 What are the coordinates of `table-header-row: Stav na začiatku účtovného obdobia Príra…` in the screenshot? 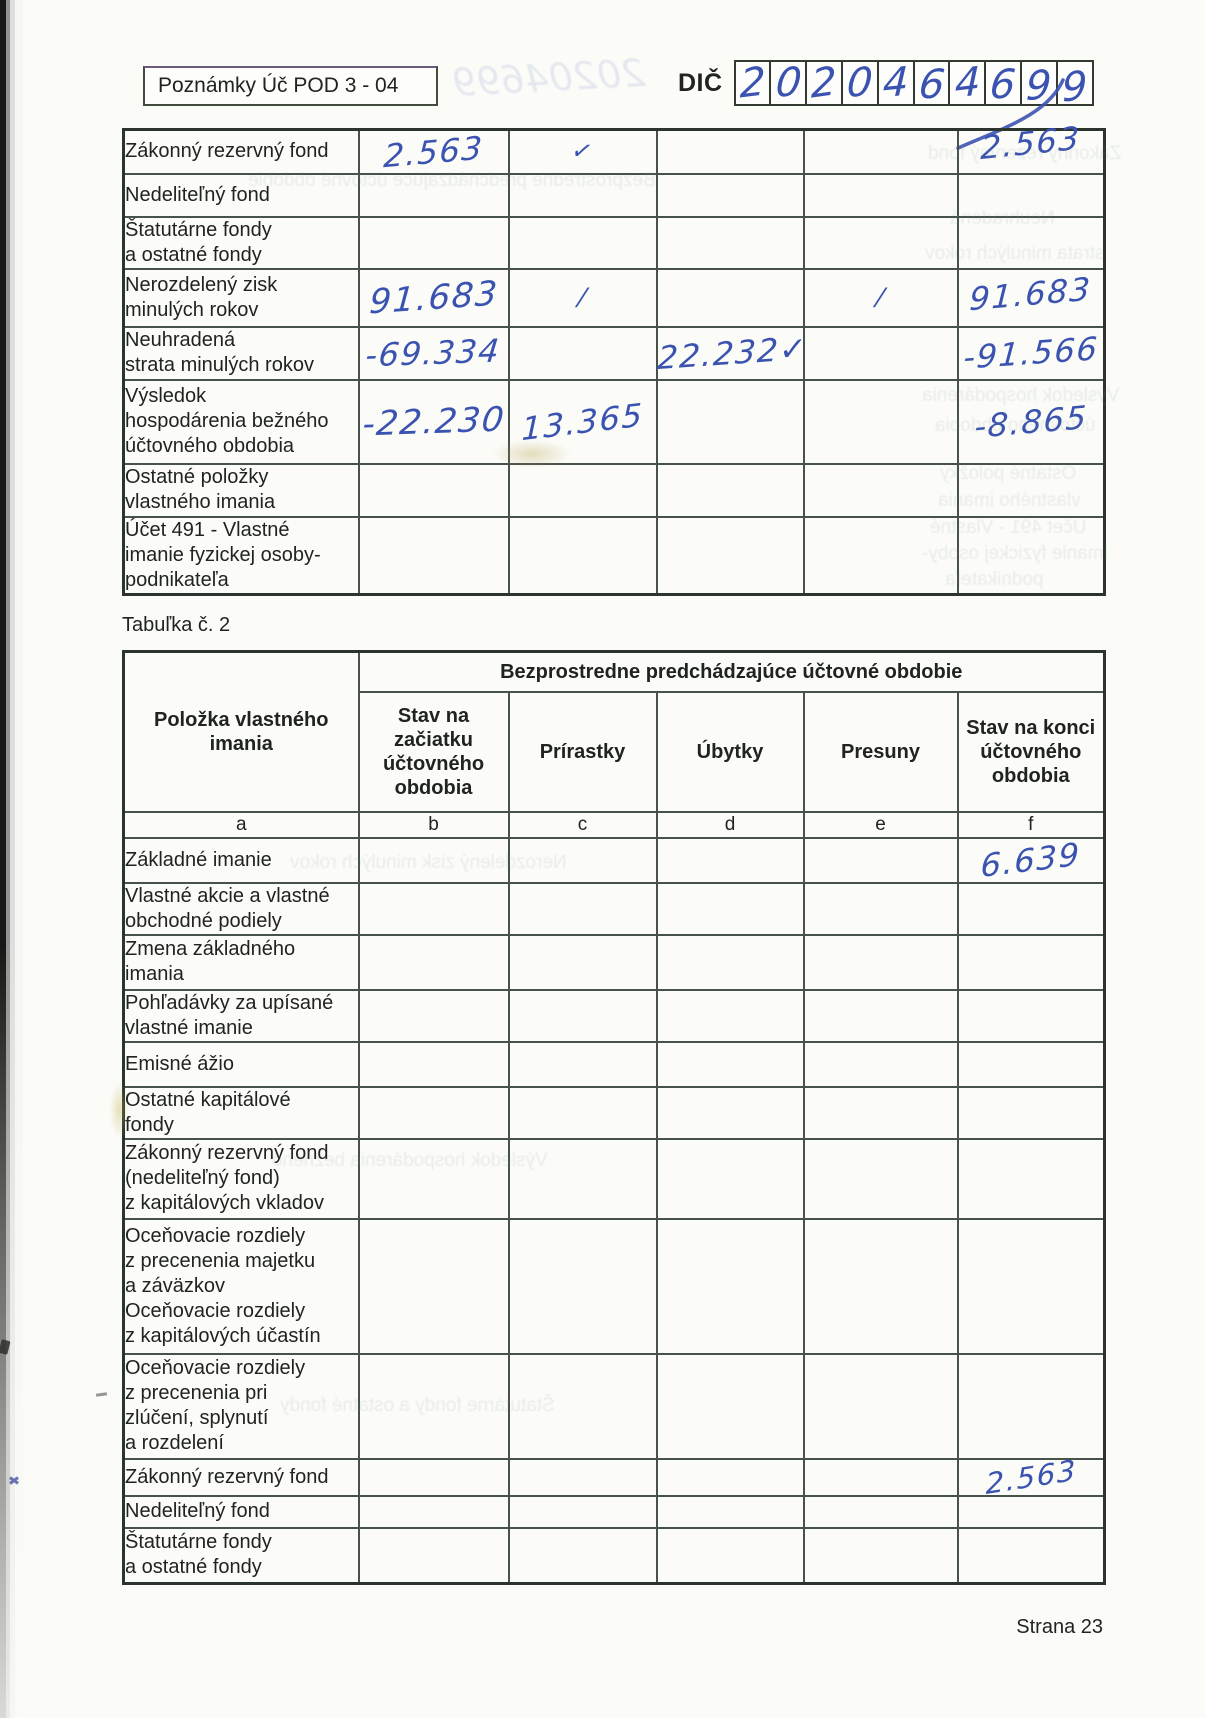 It's located at (615, 751).